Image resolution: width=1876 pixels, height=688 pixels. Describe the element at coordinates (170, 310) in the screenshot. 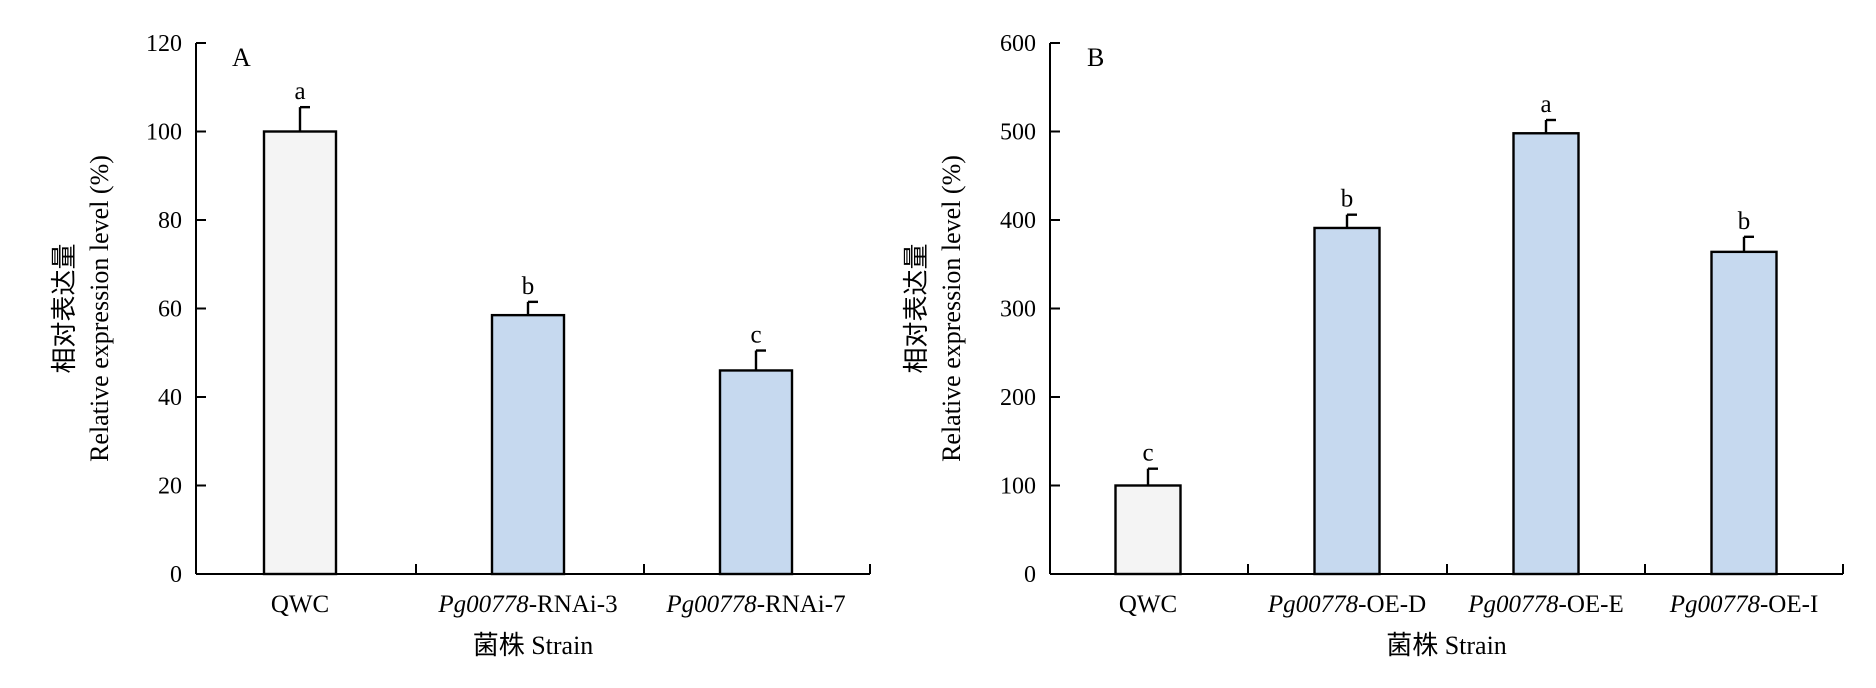

I see `y-tick-label: 60` at that location.